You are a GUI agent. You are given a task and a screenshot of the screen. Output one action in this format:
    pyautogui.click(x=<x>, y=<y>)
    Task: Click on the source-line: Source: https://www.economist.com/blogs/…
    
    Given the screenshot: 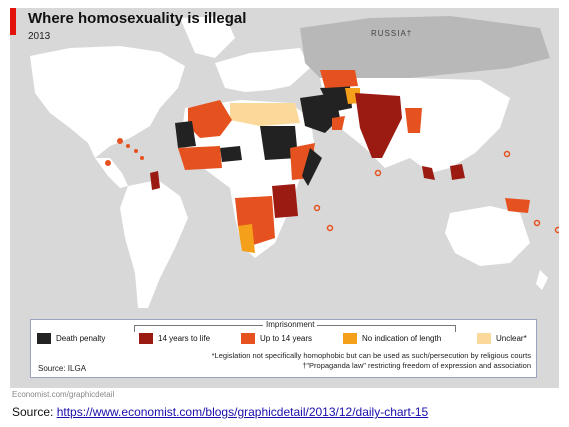 What is the action you would take?
    pyautogui.click(x=220, y=412)
    